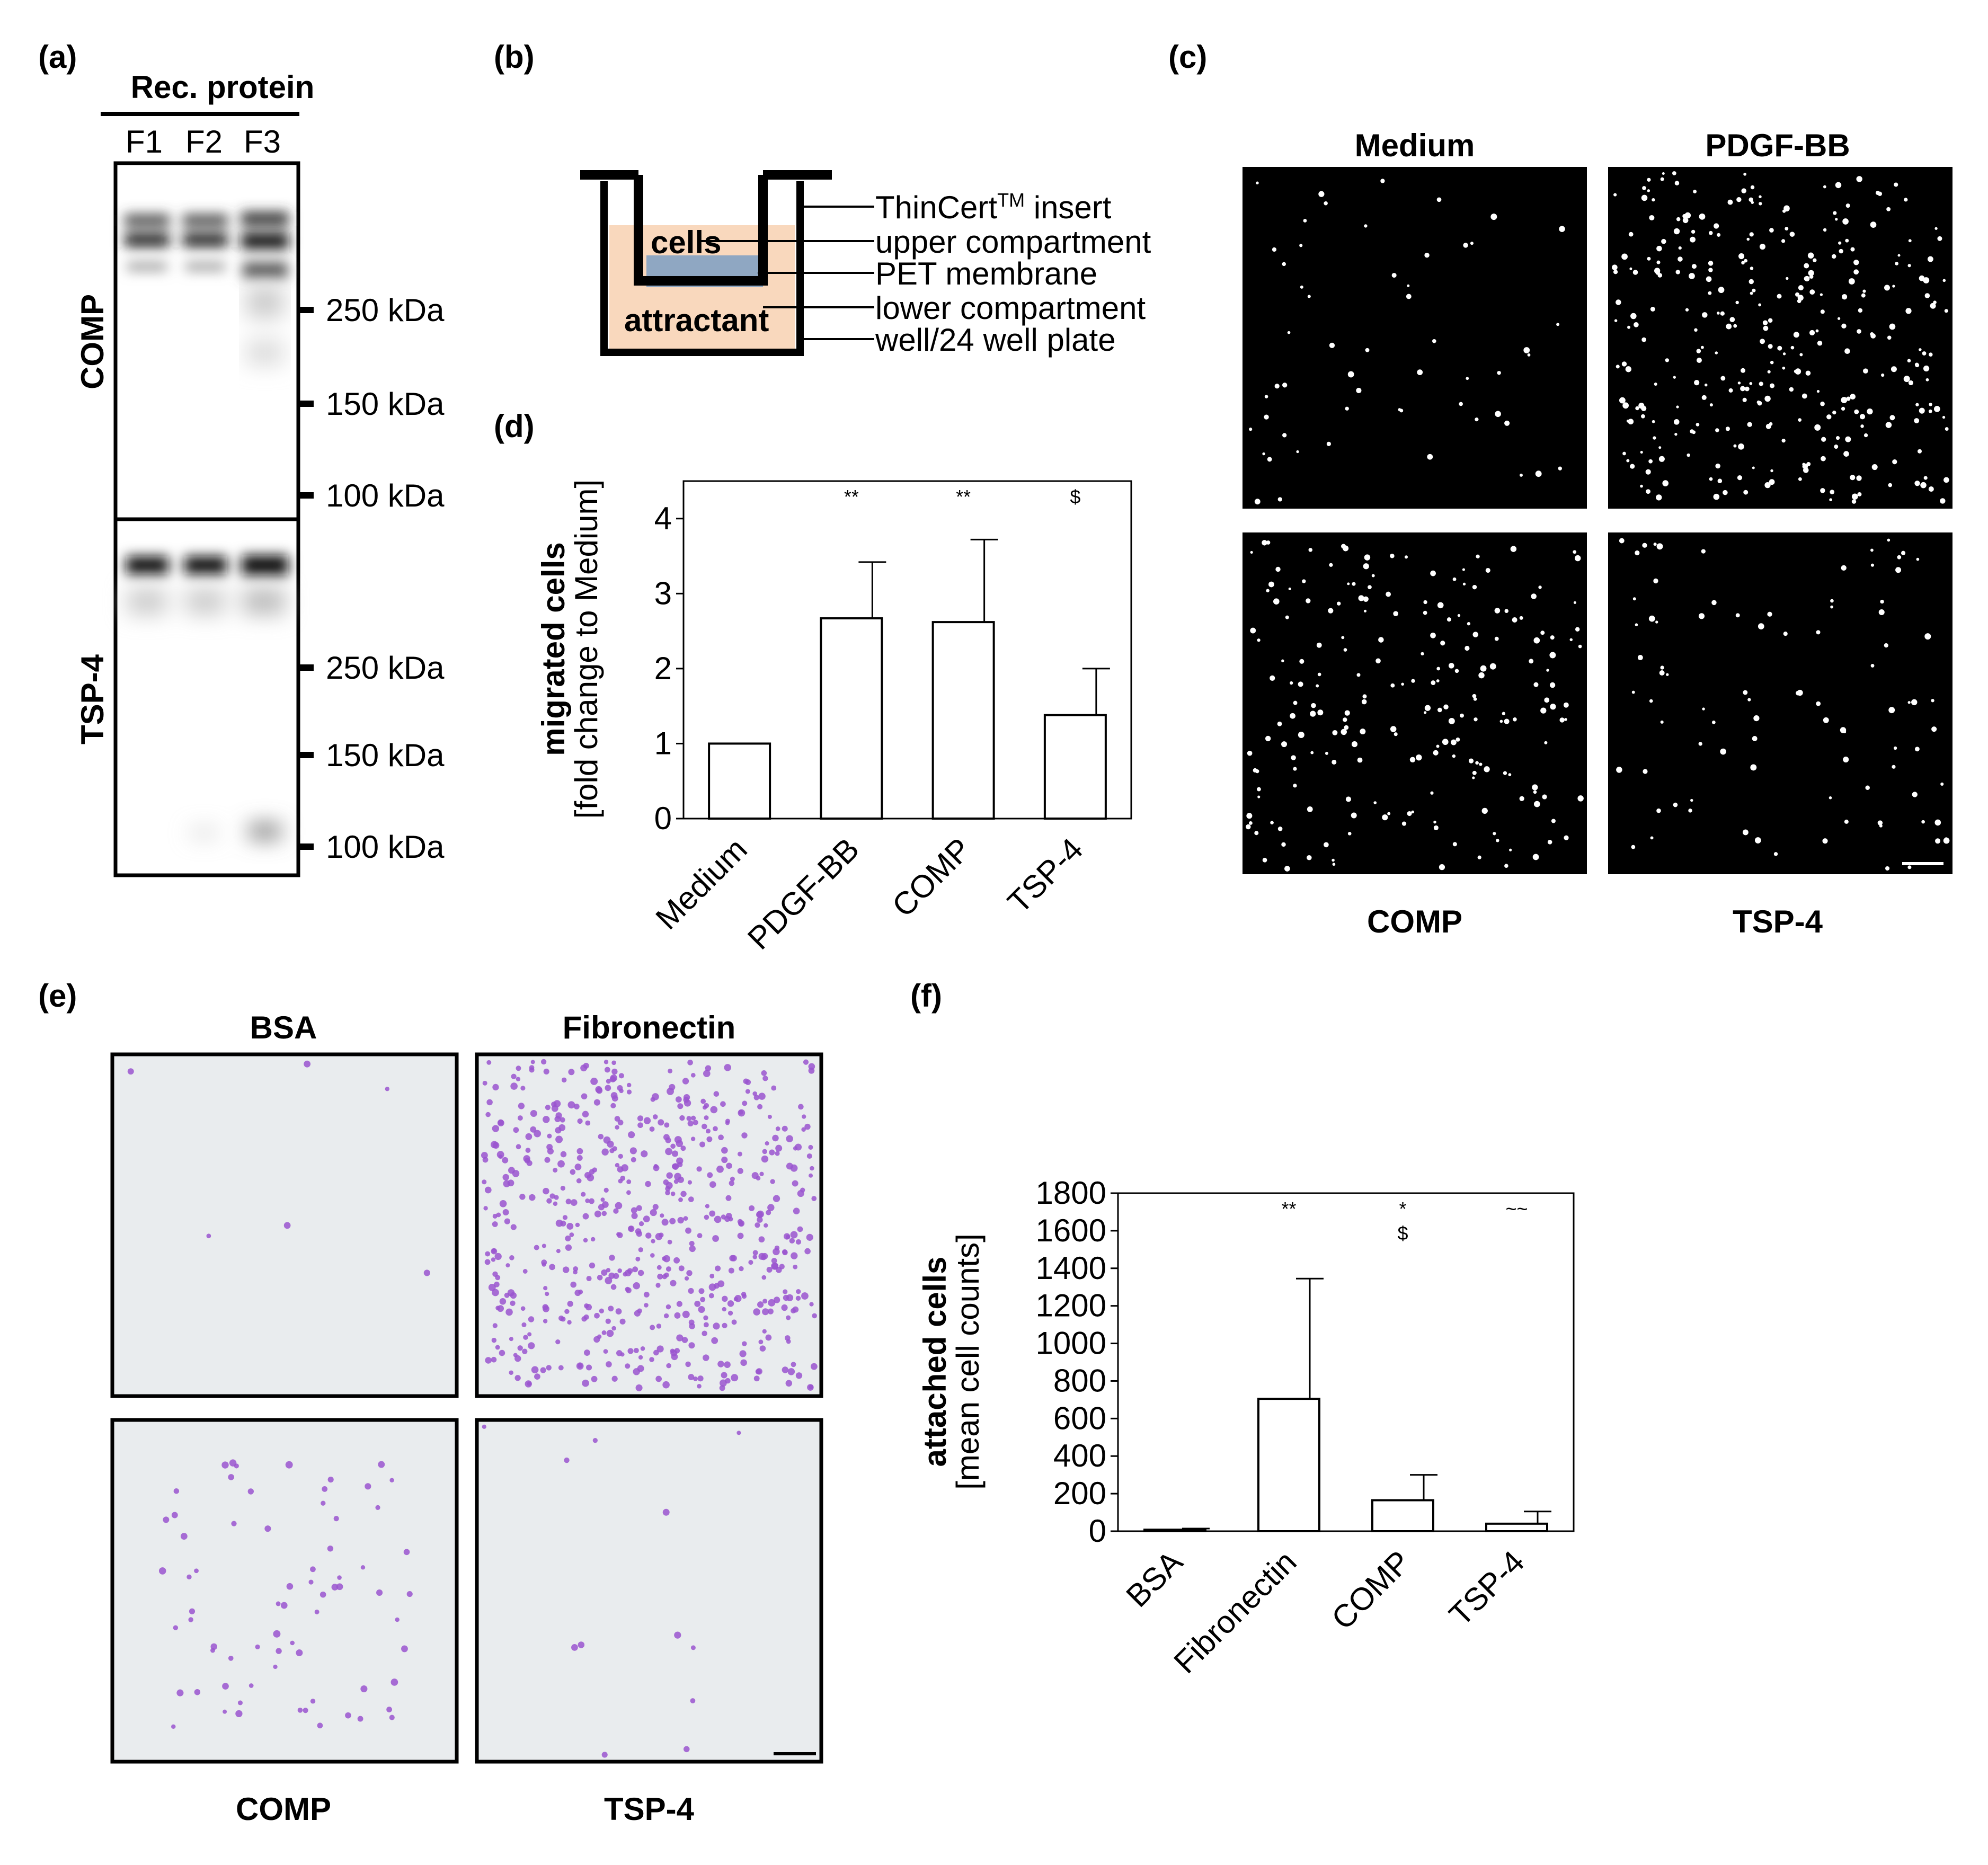 The width and height of the screenshot is (1988, 1865). Describe the element at coordinates (283, 1809) in the screenshot. I see `image-title: COMP` at that location.